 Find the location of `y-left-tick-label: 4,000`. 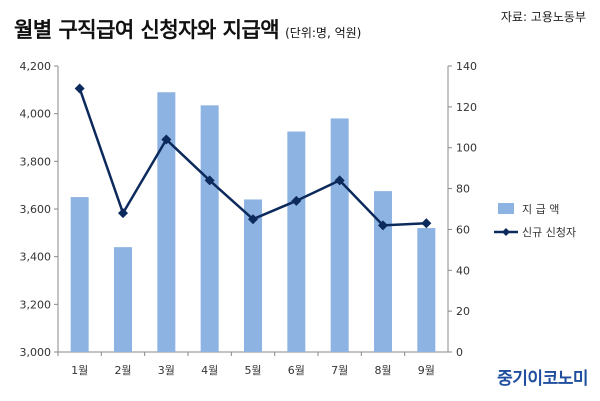

y-left-tick-label: 4,000 is located at coordinates (36, 114).